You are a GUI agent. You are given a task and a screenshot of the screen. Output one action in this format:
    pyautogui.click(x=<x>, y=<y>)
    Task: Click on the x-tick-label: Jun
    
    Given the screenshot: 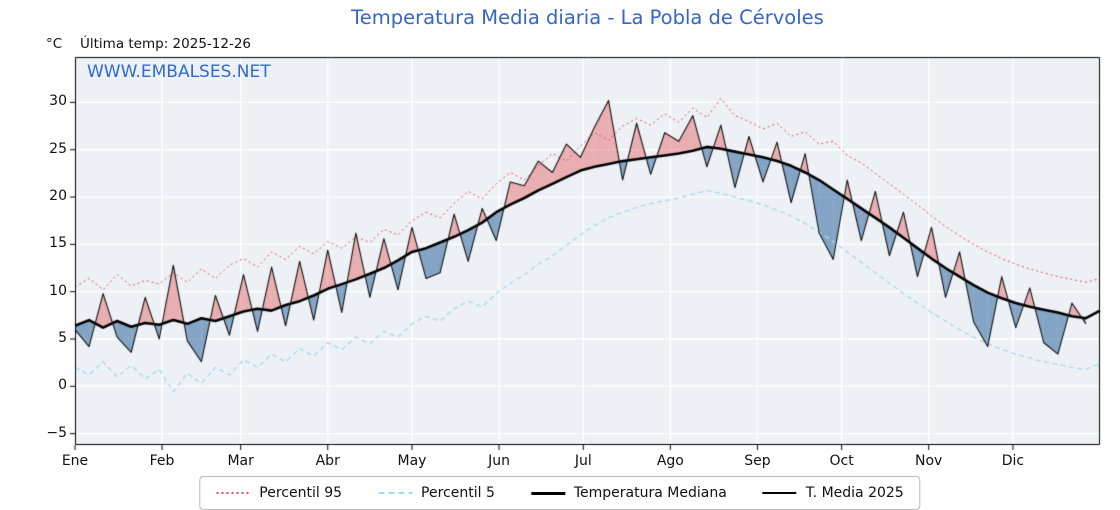 What is the action you would take?
    pyautogui.click(x=499, y=461)
    